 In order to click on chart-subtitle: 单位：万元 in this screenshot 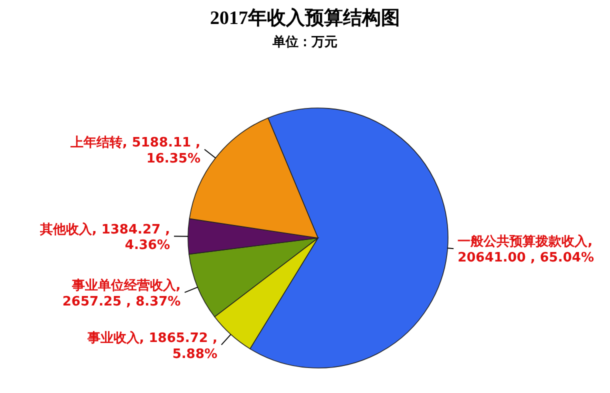, I will do `click(305, 42)`.